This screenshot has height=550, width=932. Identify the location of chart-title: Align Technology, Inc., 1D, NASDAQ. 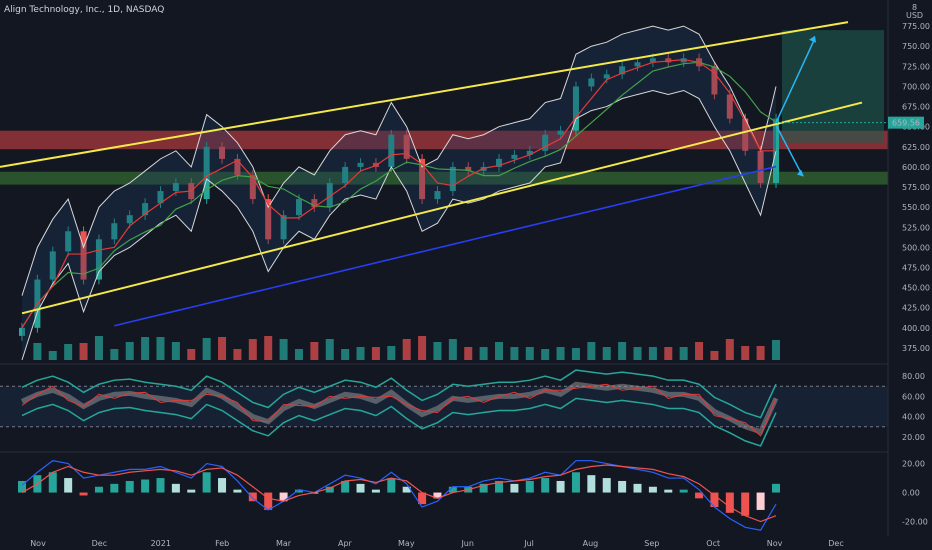
(84, 10).